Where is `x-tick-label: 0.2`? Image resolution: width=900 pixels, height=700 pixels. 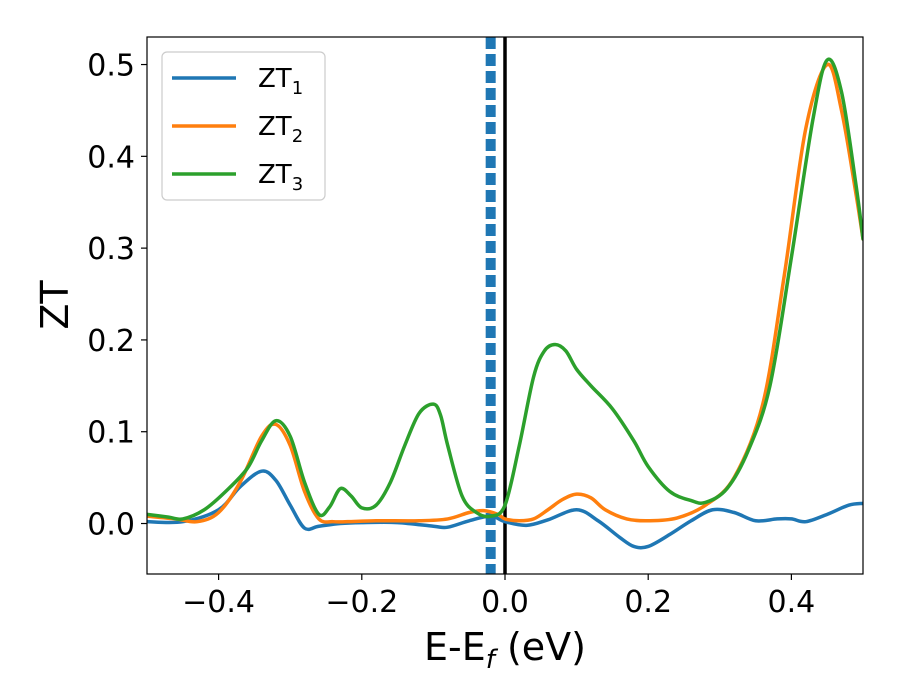
x-tick-label: 0.2 is located at coordinates (648, 602).